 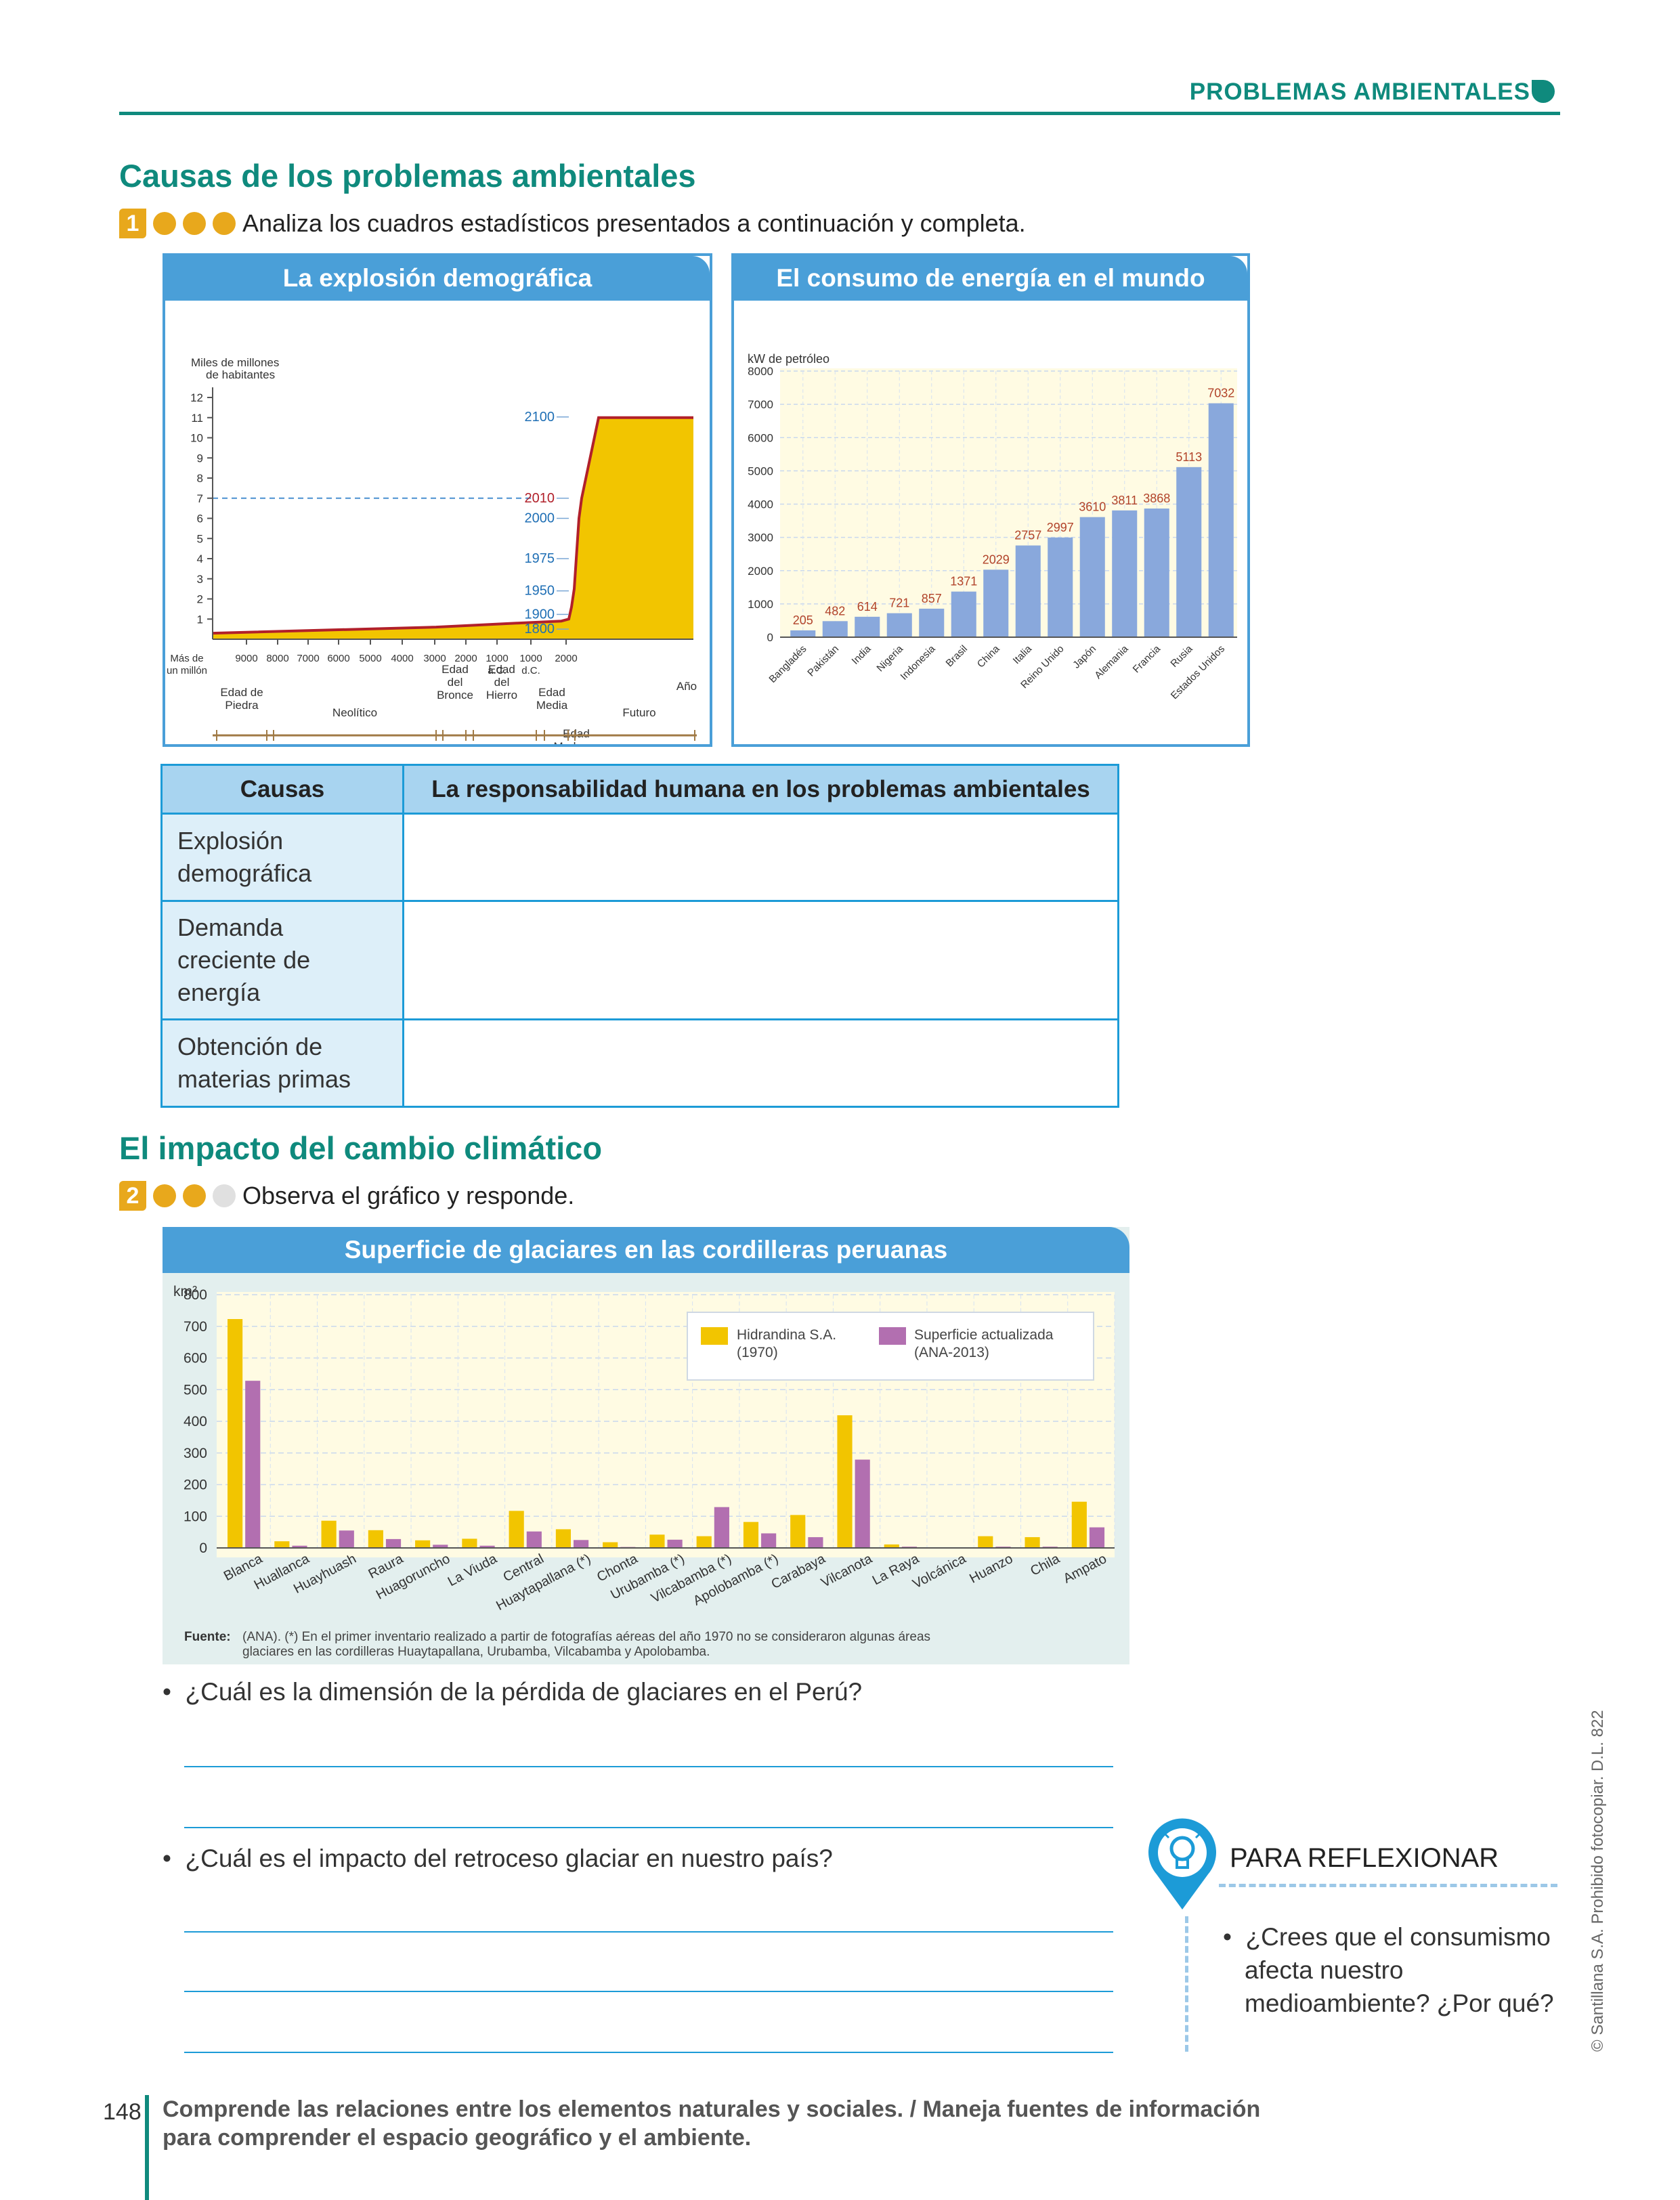 What do you see at coordinates (1181, 656) in the screenshot?
I see `energy-category-label: Rusia` at bounding box center [1181, 656].